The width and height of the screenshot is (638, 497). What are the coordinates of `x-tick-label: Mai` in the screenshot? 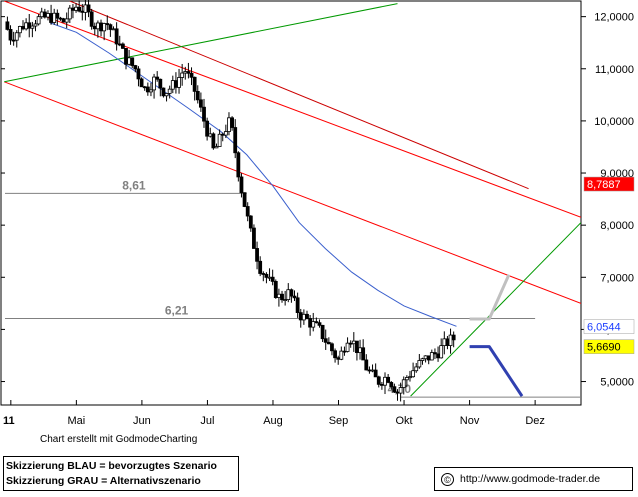 It's located at (77, 421).